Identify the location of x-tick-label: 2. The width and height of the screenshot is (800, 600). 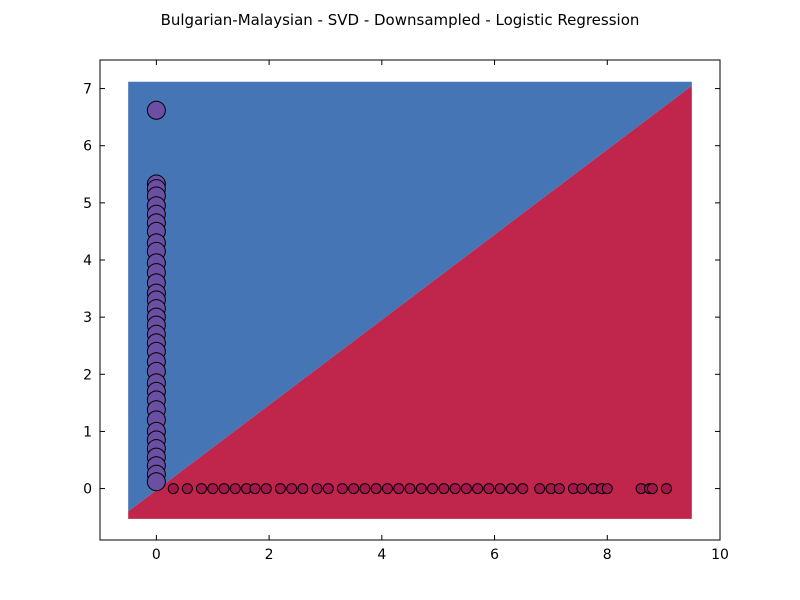
(269, 555).